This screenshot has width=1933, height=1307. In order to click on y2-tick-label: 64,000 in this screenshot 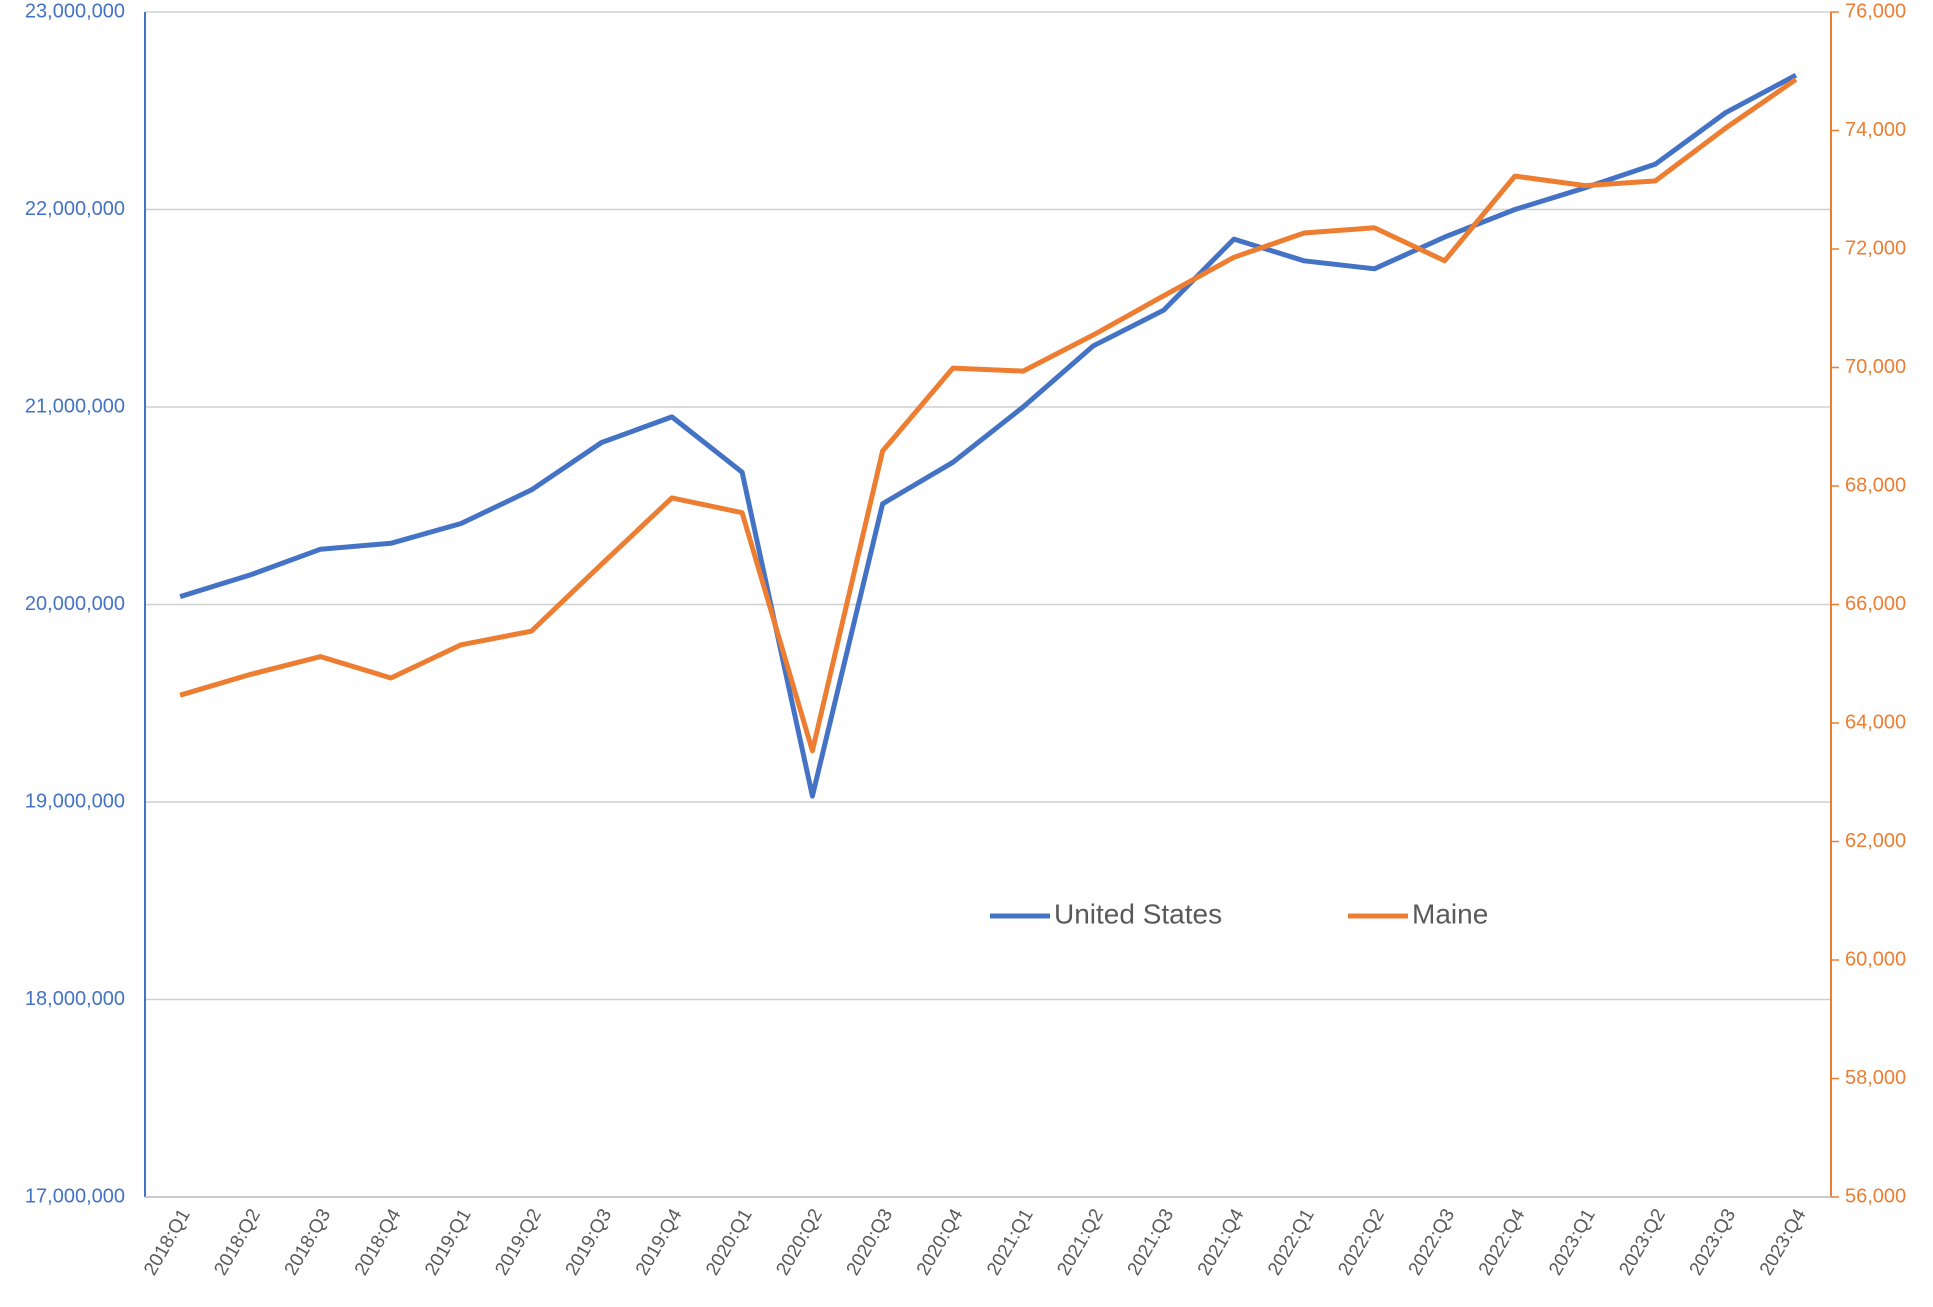, I will do `click(1875, 722)`.